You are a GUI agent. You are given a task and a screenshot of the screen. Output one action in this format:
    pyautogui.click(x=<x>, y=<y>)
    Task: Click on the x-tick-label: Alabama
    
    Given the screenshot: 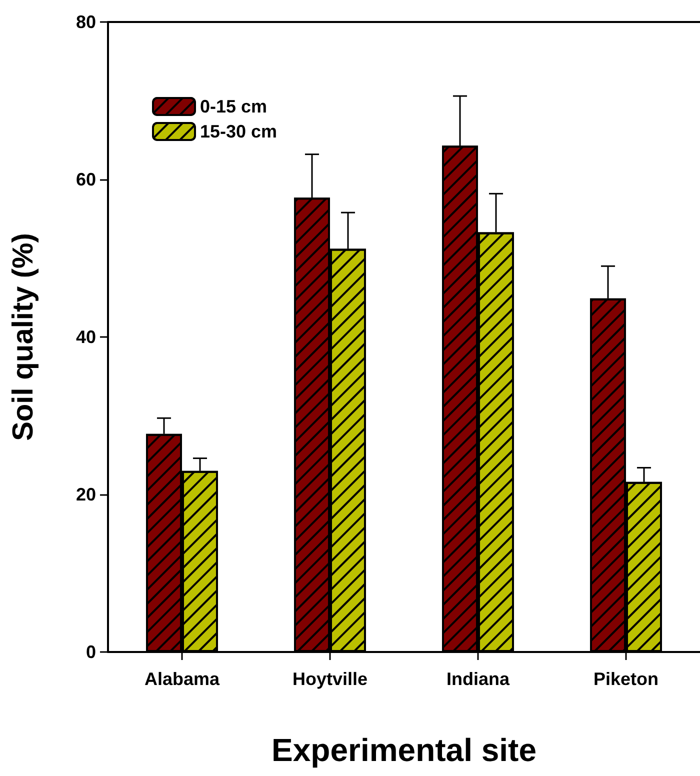 What is the action you would take?
    pyautogui.click(x=182, y=679)
    